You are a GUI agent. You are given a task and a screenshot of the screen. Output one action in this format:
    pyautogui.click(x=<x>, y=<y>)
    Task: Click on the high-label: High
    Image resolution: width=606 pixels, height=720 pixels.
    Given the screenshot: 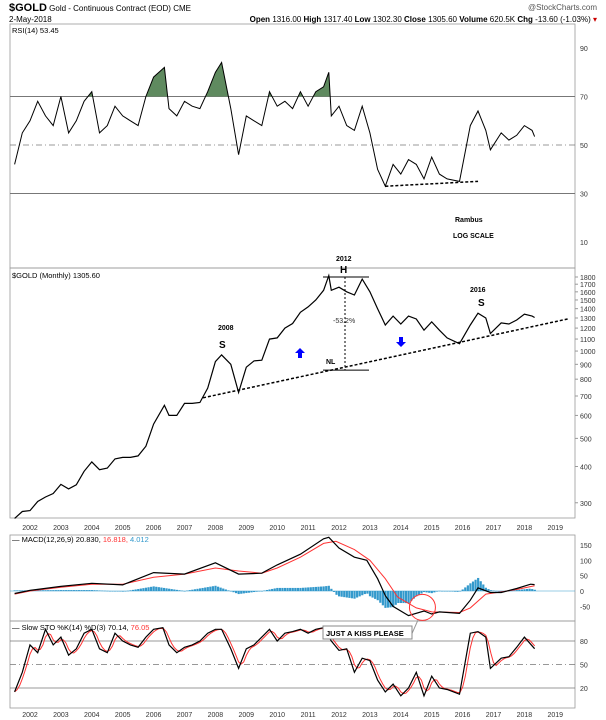 What is the action you would take?
    pyautogui.click(x=312, y=19)
    